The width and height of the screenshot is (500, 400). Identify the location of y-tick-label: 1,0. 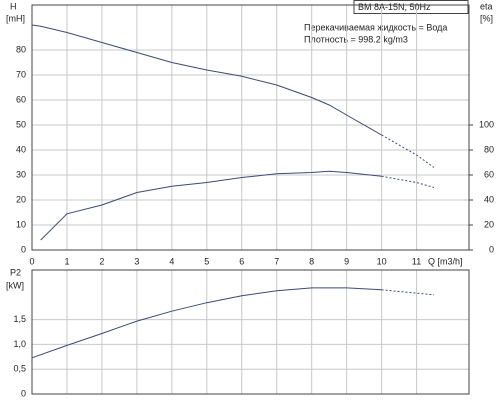
(19, 344).